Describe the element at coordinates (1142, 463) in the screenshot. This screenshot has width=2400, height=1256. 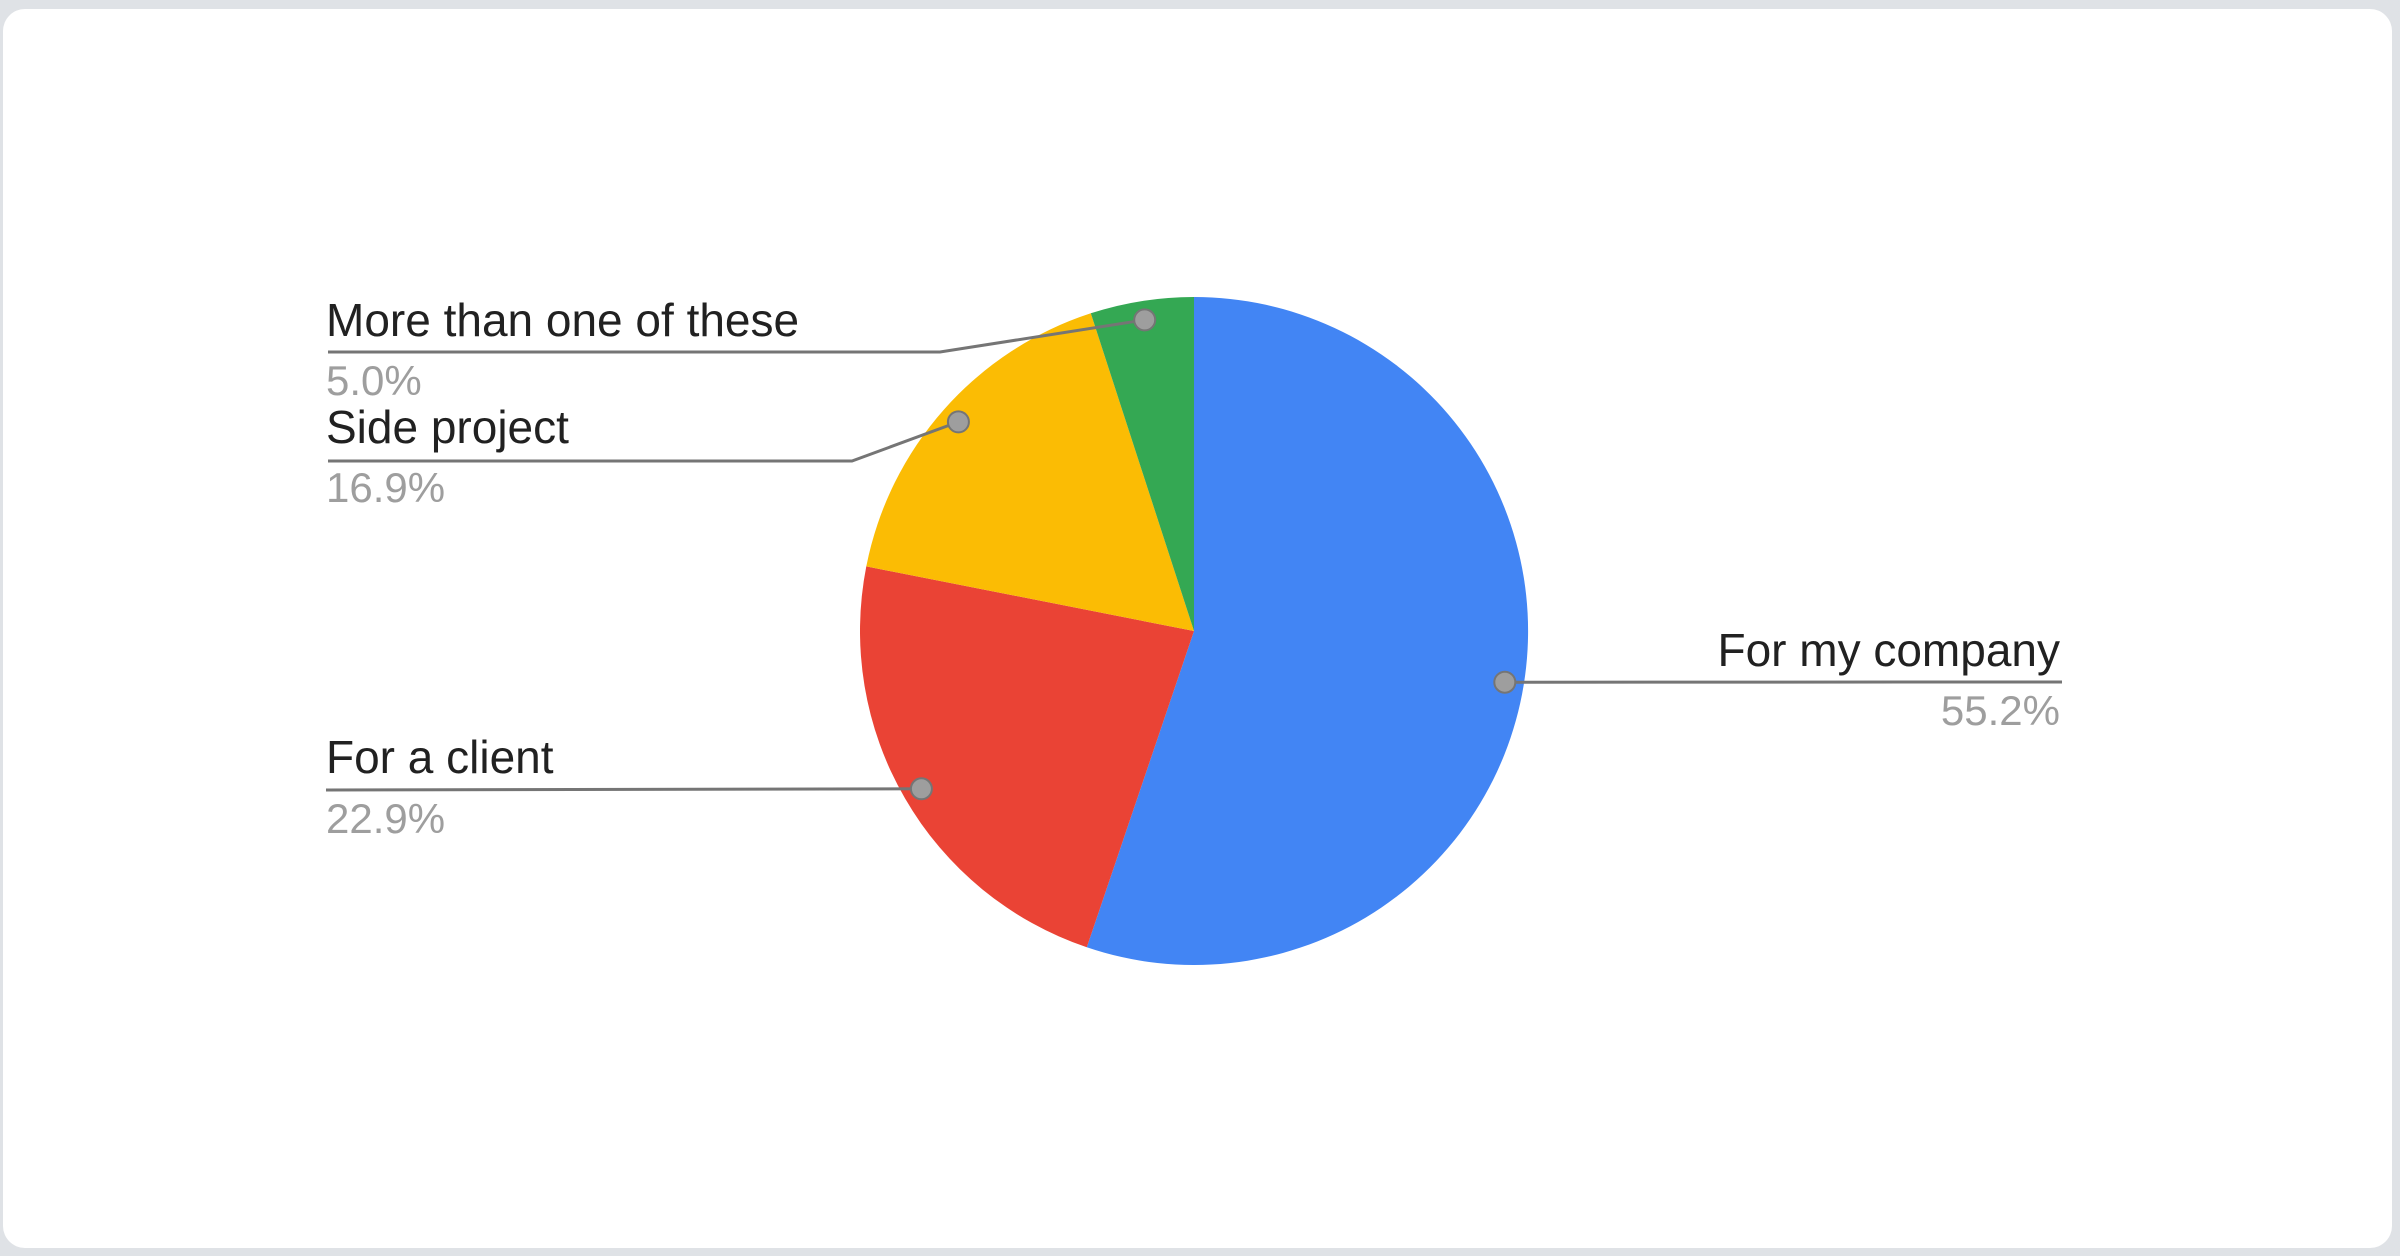
I see `pie-slice-more-than-one-of-these` at that location.